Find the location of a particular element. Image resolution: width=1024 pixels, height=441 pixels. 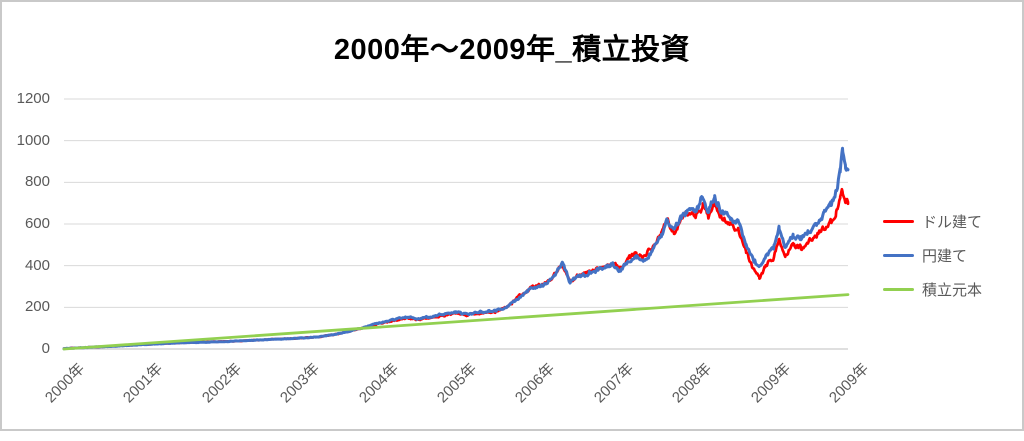

legend-item-3: 積立元本 is located at coordinates (932, 289).